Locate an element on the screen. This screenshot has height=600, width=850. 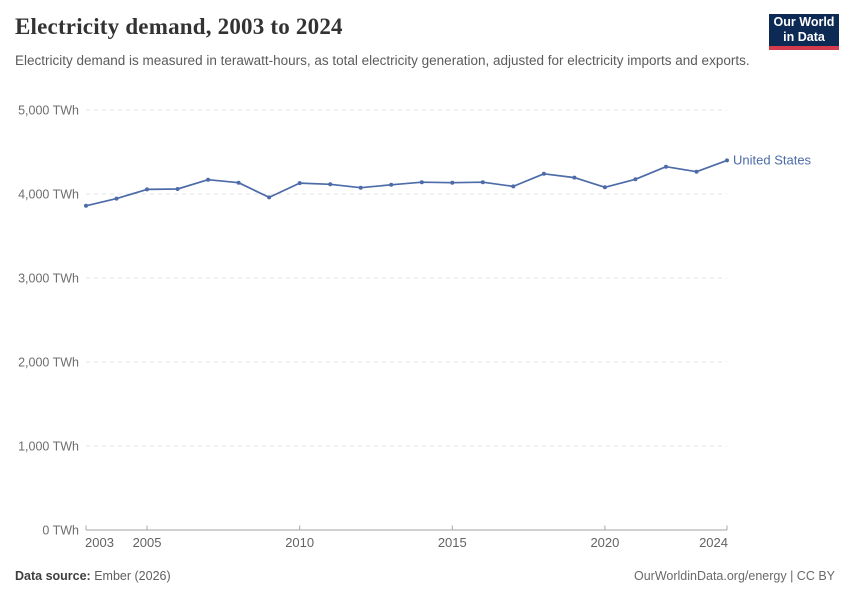
data-source-value: Ember (2026) is located at coordinates (132, 576).